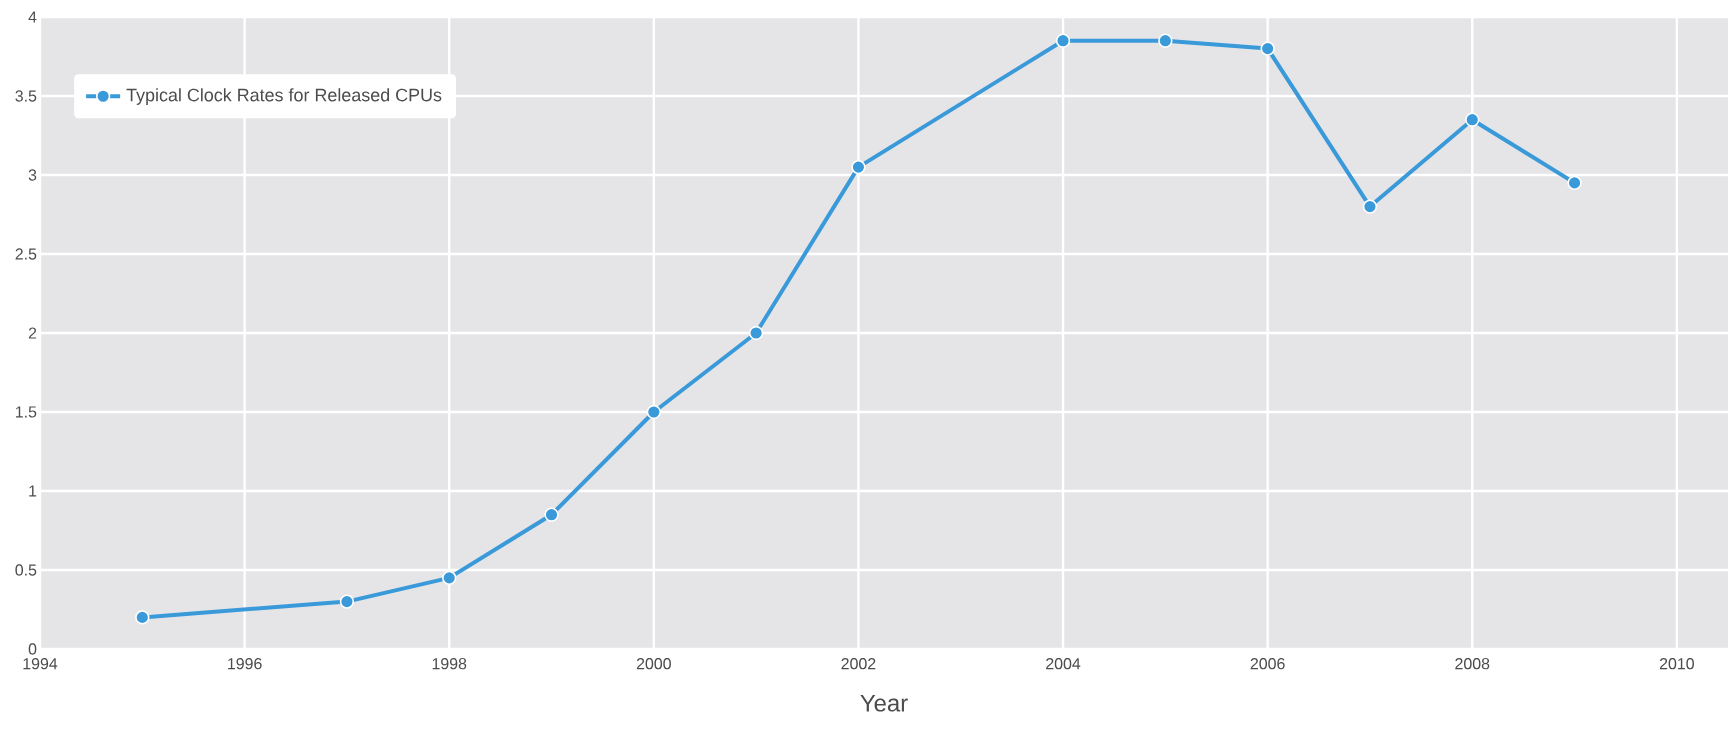  I want to click on x-axis-title: Year, so click(884, 703).